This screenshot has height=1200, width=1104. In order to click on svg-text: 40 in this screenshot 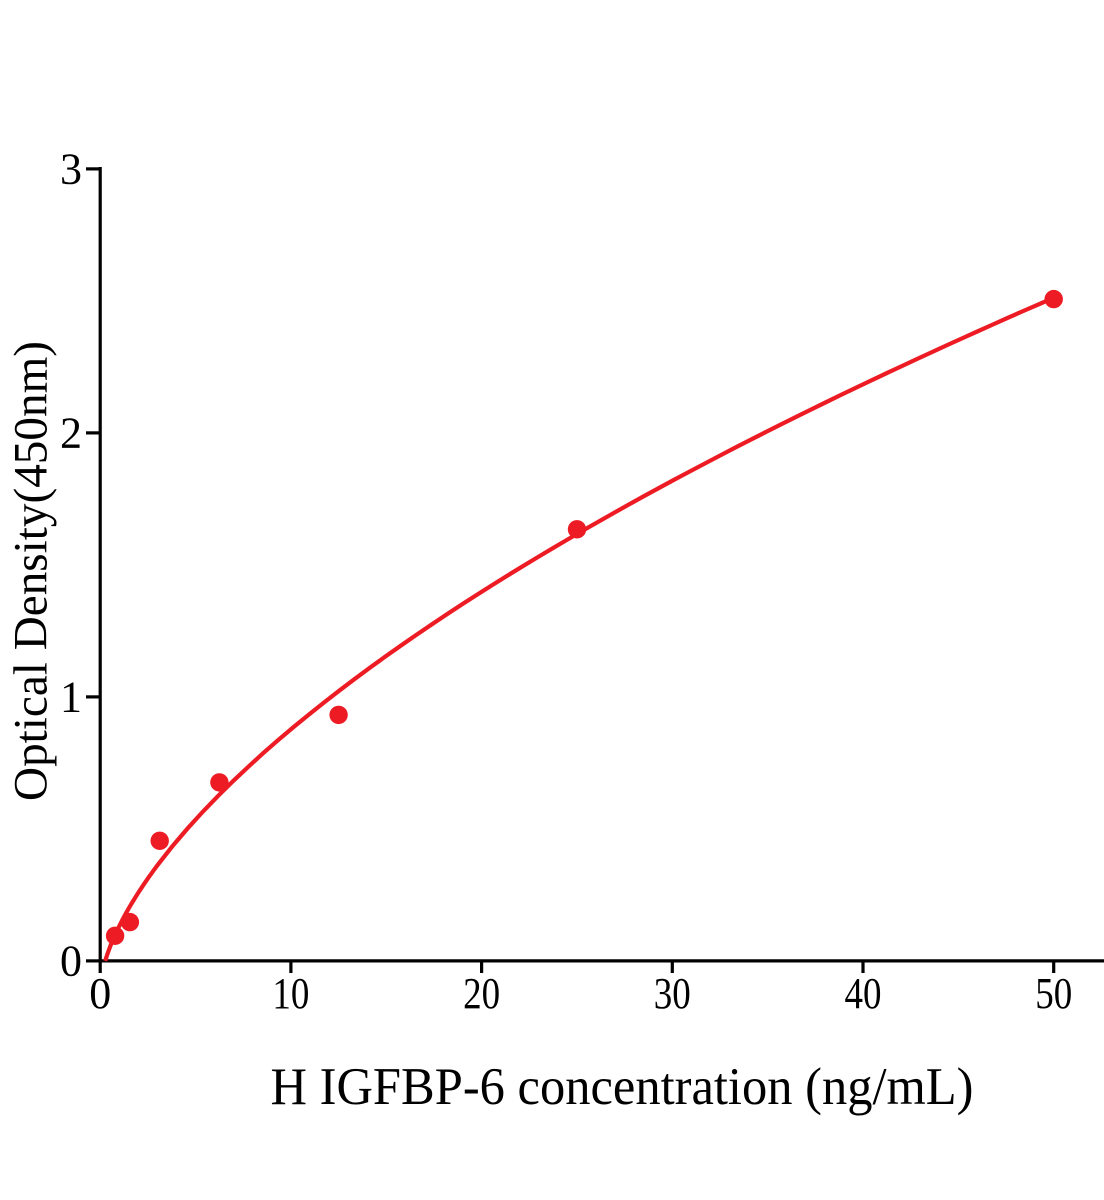, I will do `click(863, 993)`.